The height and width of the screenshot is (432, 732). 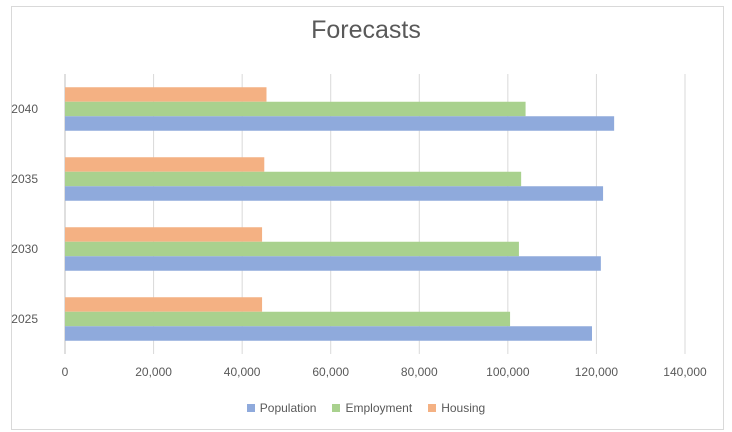 I want to click on y-tick-label: 2040, so click(x=24, y=109).